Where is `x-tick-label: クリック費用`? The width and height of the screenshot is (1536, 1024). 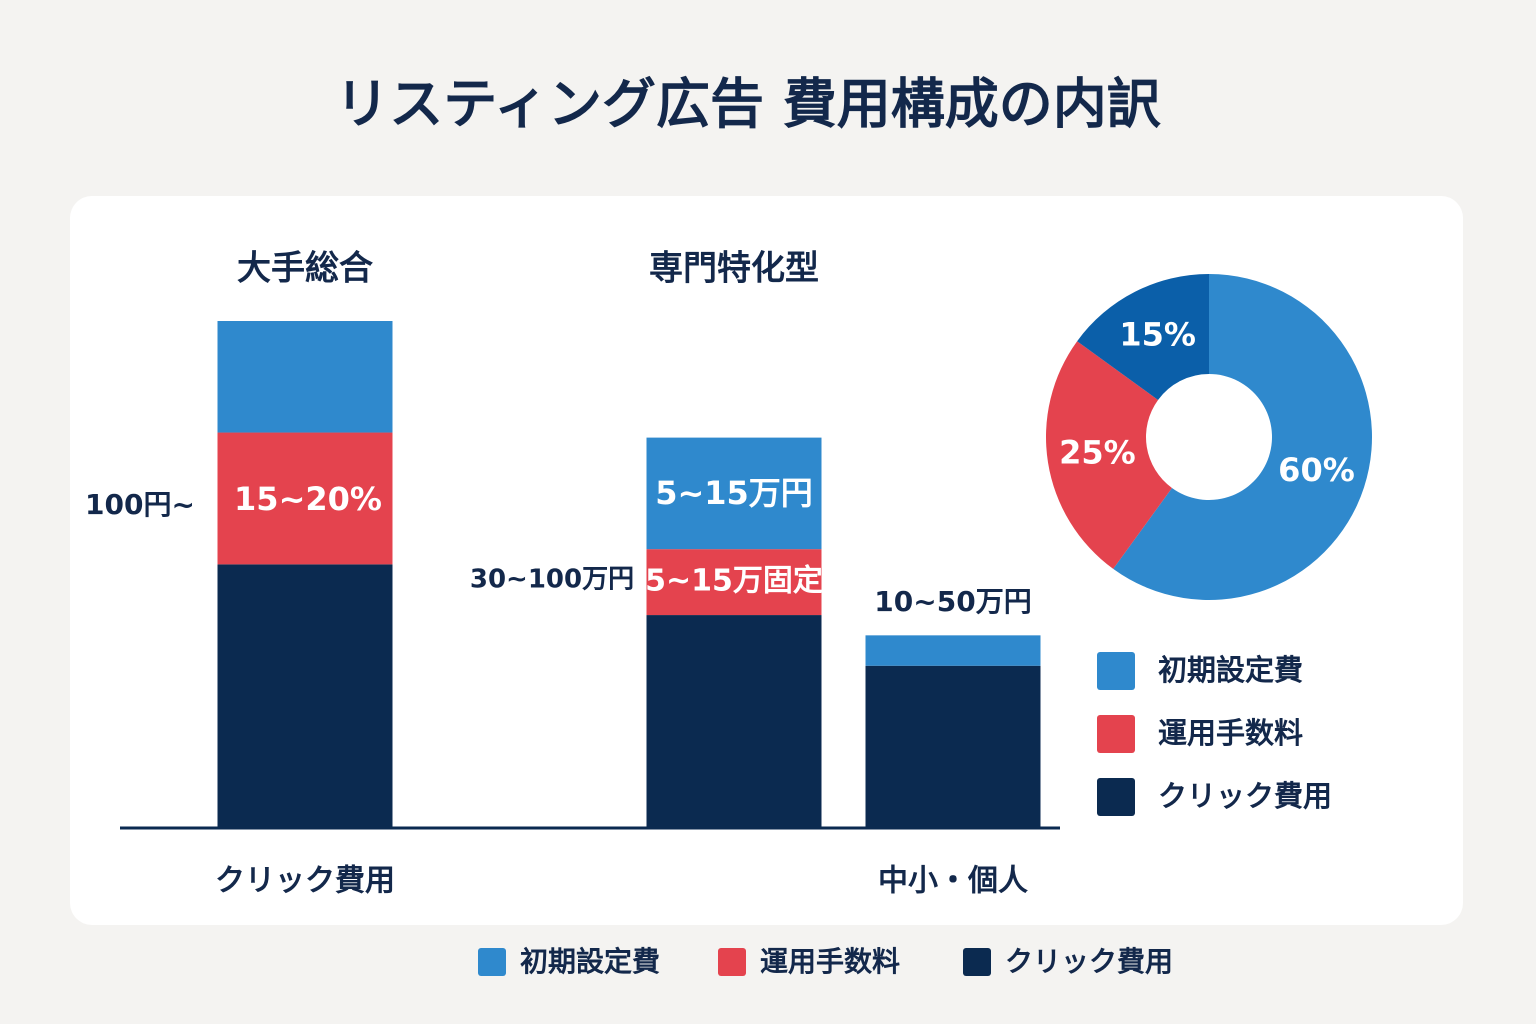 x-tick-label: クリック費用 is located at coordinates (305, 881).